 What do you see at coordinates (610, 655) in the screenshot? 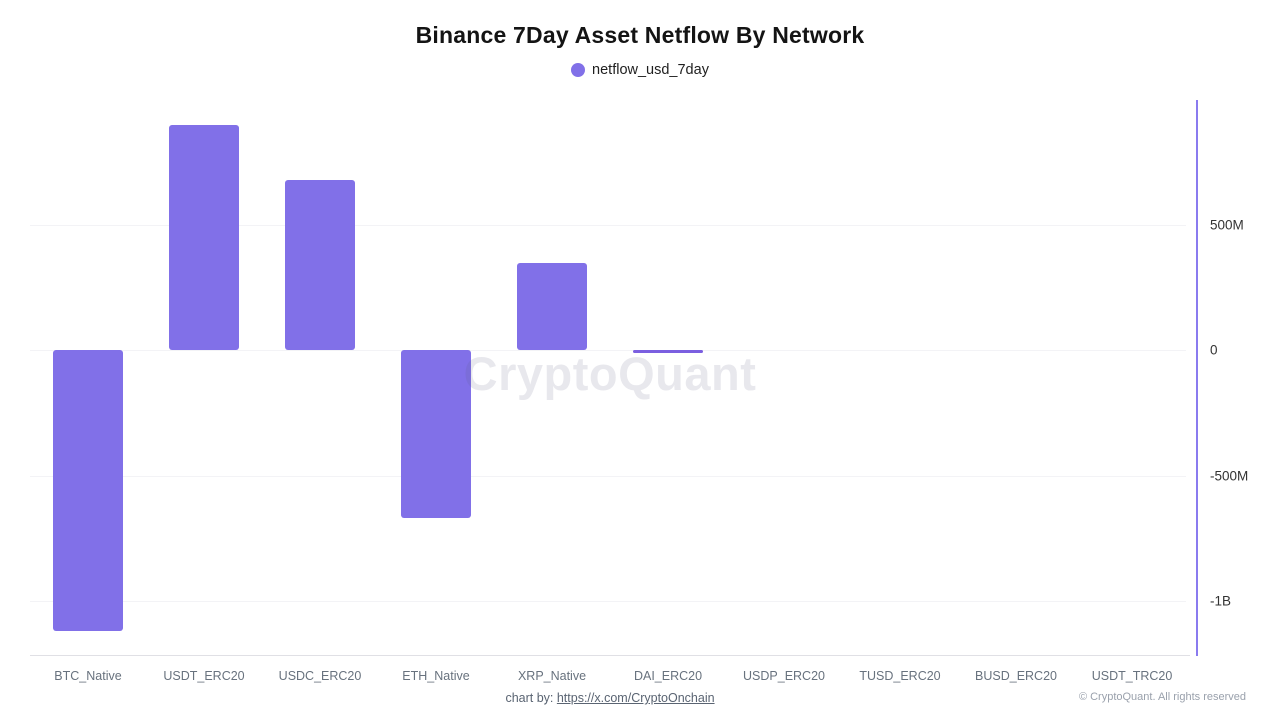
I see `x-axis-baseline` at bounding box center [610, 655].